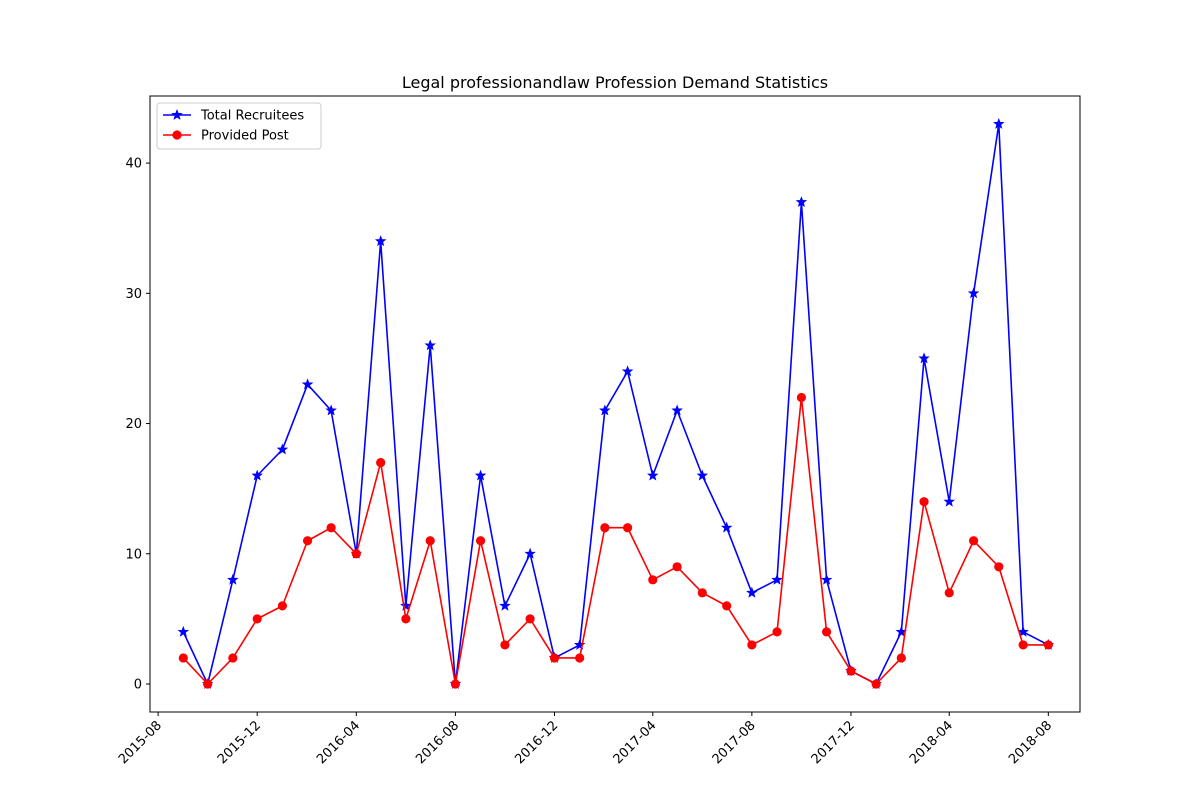  I want to click on legend-label-total-recruitees: Total Recruitees, so click(252, 116).